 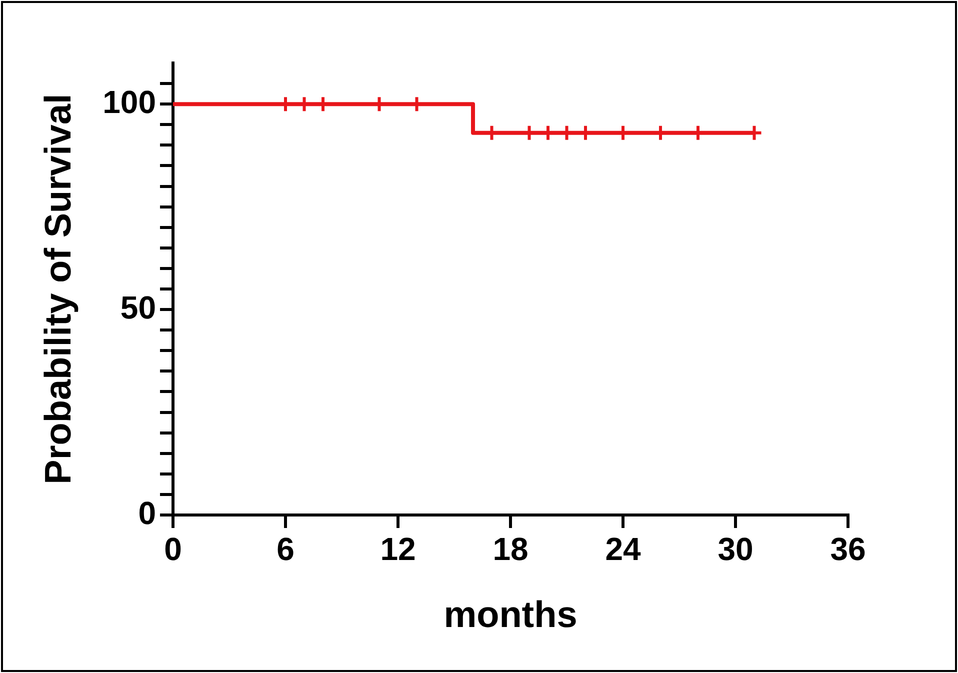 I want to click on y-axis-title: Probability of Survival, so click(x=57, y=289).